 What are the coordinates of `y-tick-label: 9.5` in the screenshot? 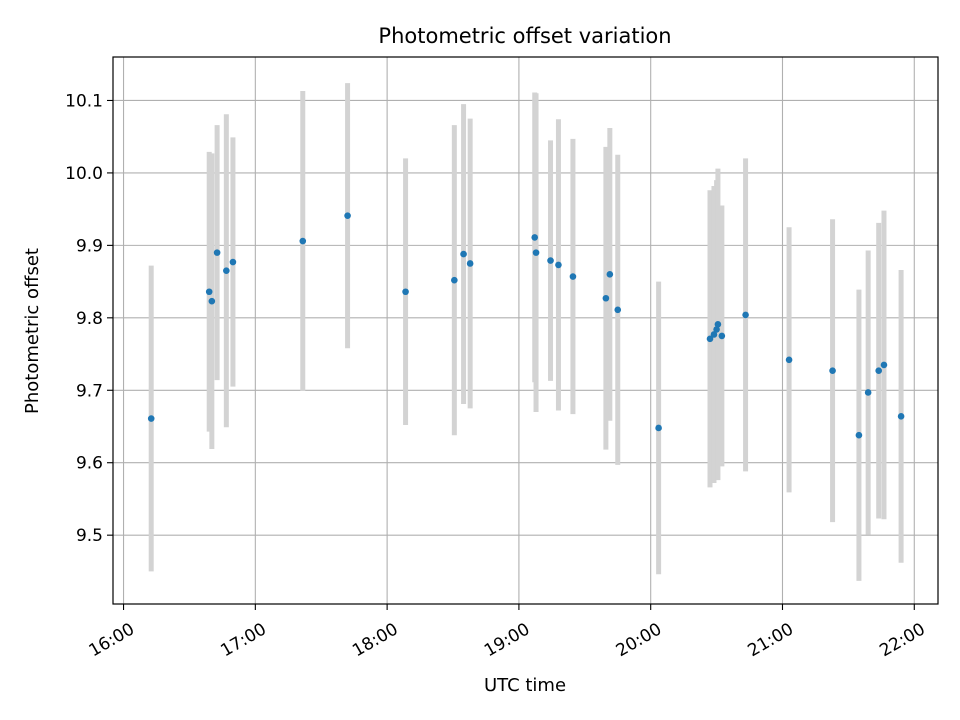 It's located at (89, 536).